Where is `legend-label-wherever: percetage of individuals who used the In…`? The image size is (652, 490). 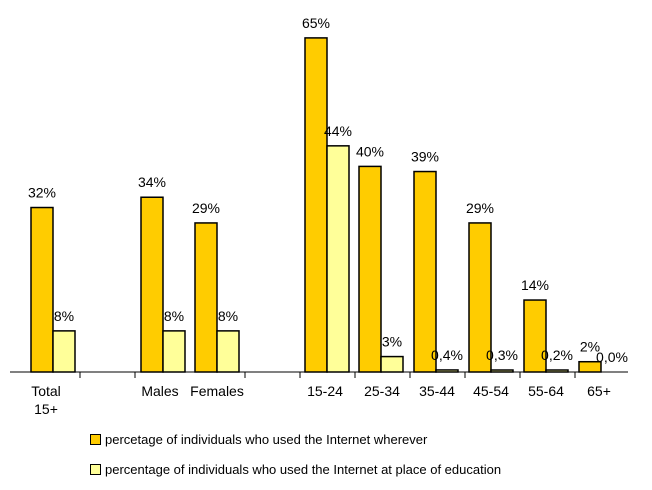 legend-label-wherever: percetage of individuals who used the In… is located at coordinates (266, 439).